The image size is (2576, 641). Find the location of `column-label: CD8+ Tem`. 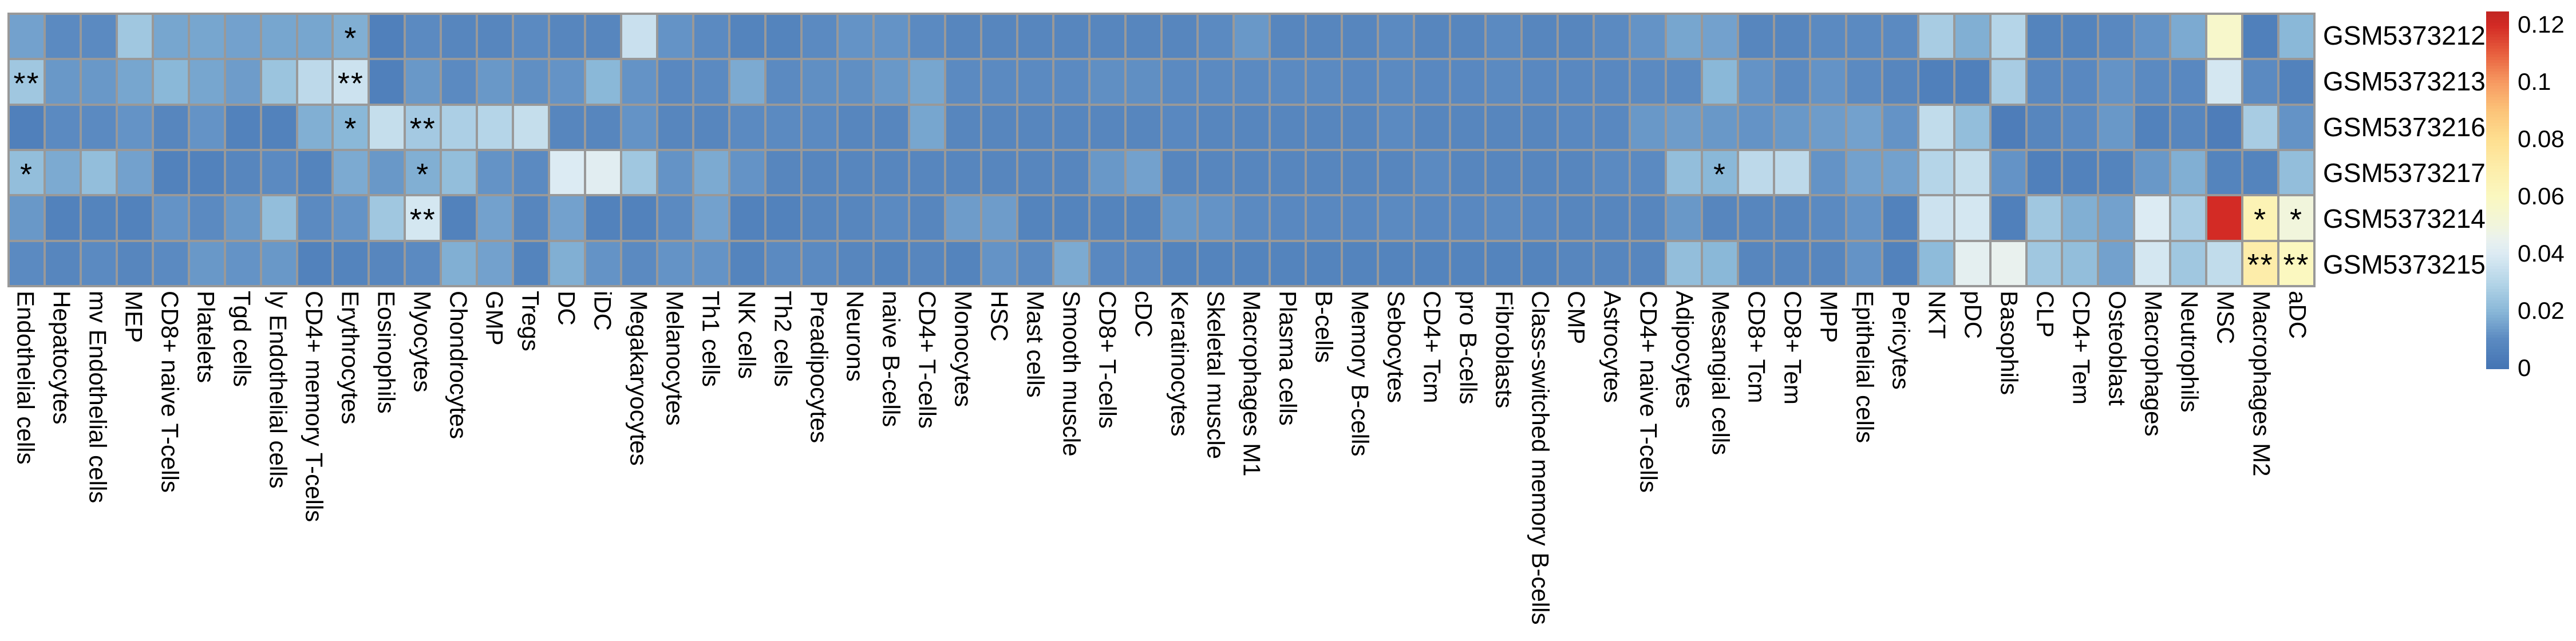

column-label: CD8+ Tem is located at coordinates (1793, 348).